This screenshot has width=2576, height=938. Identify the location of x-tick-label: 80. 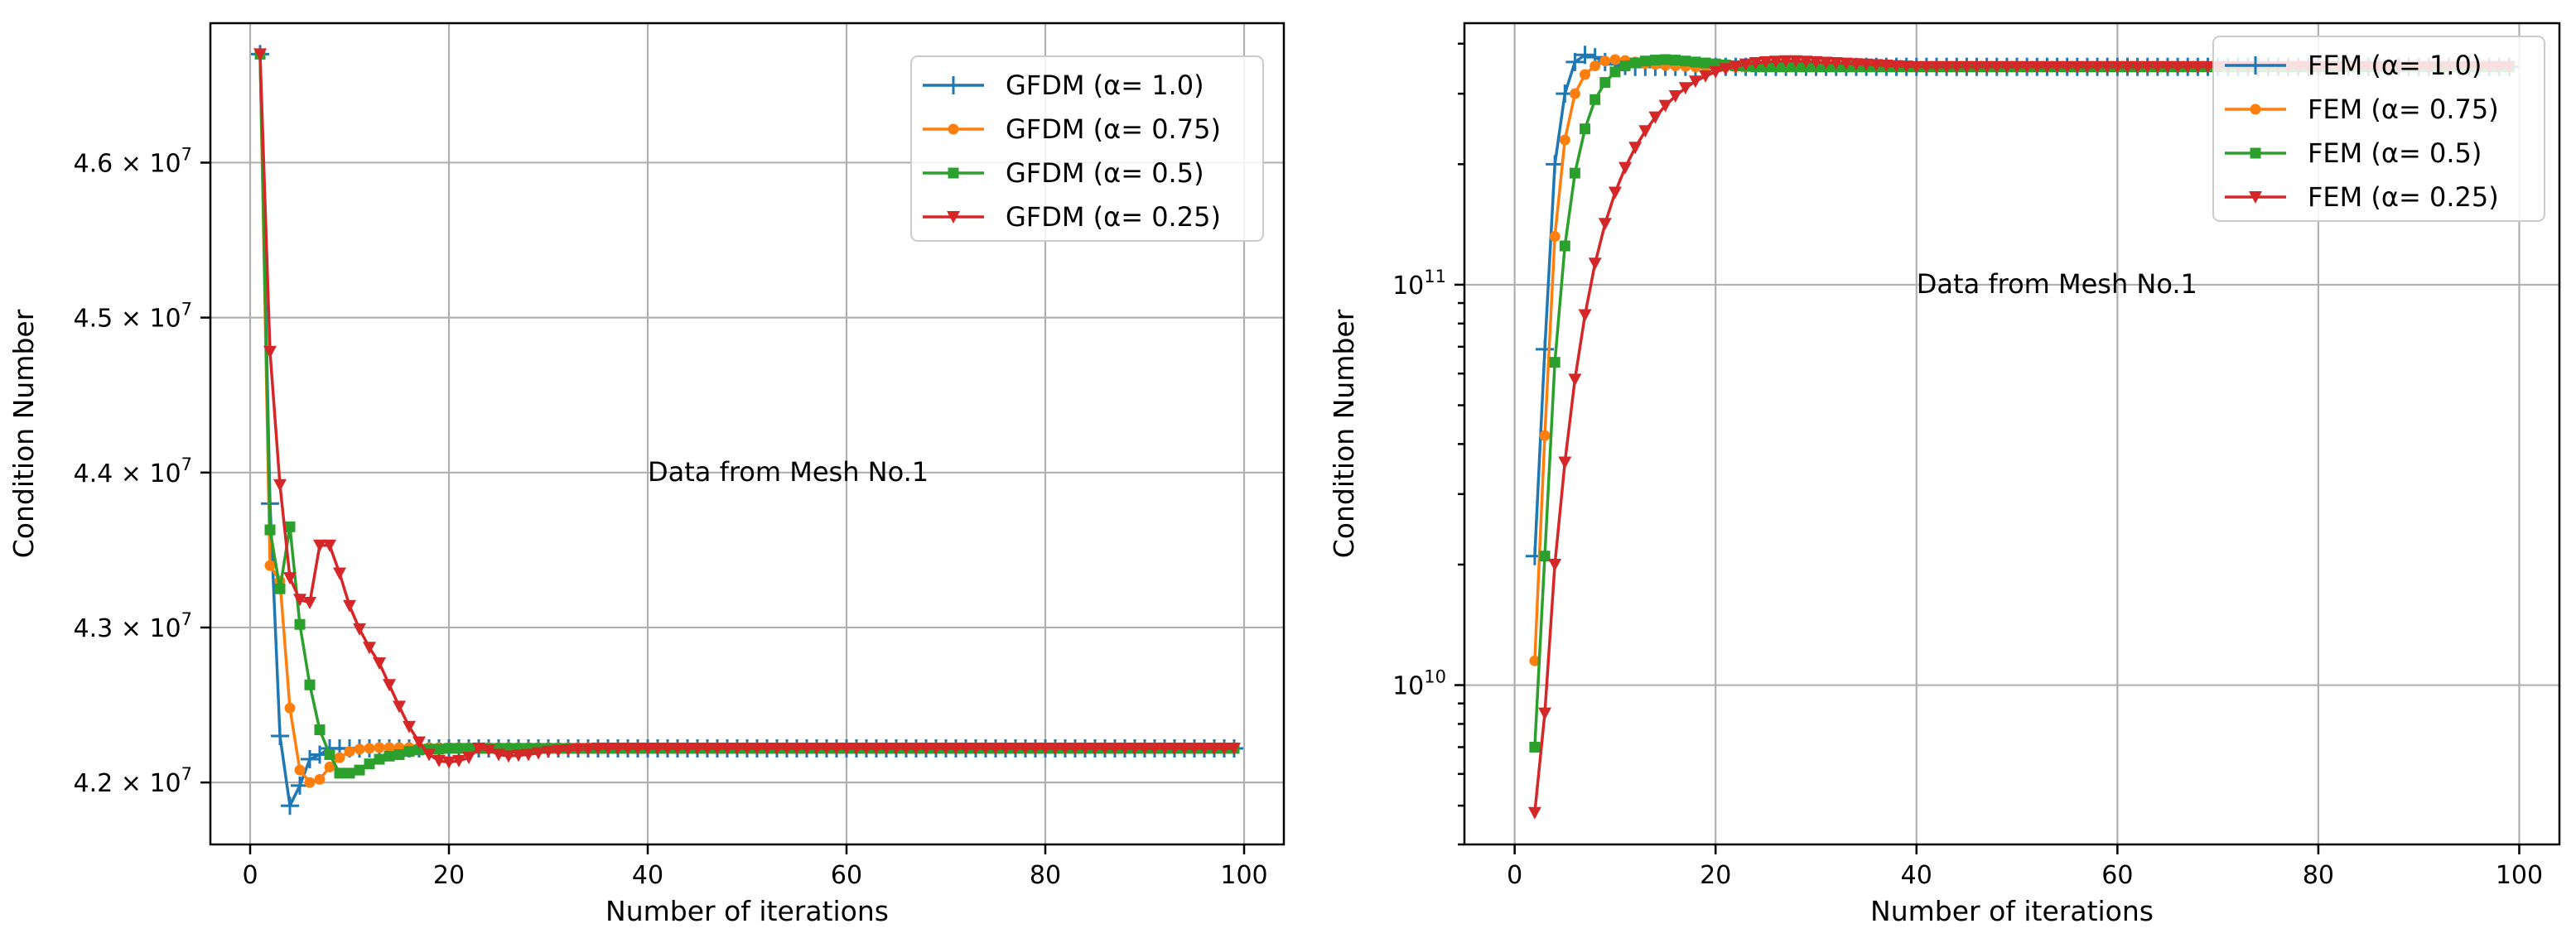
(2318, 876).